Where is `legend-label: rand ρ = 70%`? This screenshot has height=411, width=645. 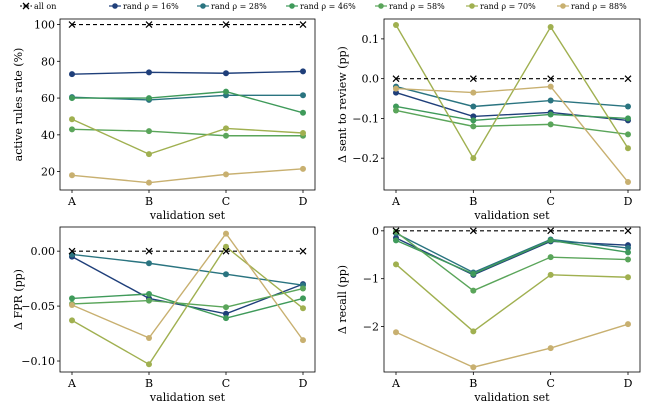 legend-label: rand ρ = 70% is located at coordinates (508, 6).